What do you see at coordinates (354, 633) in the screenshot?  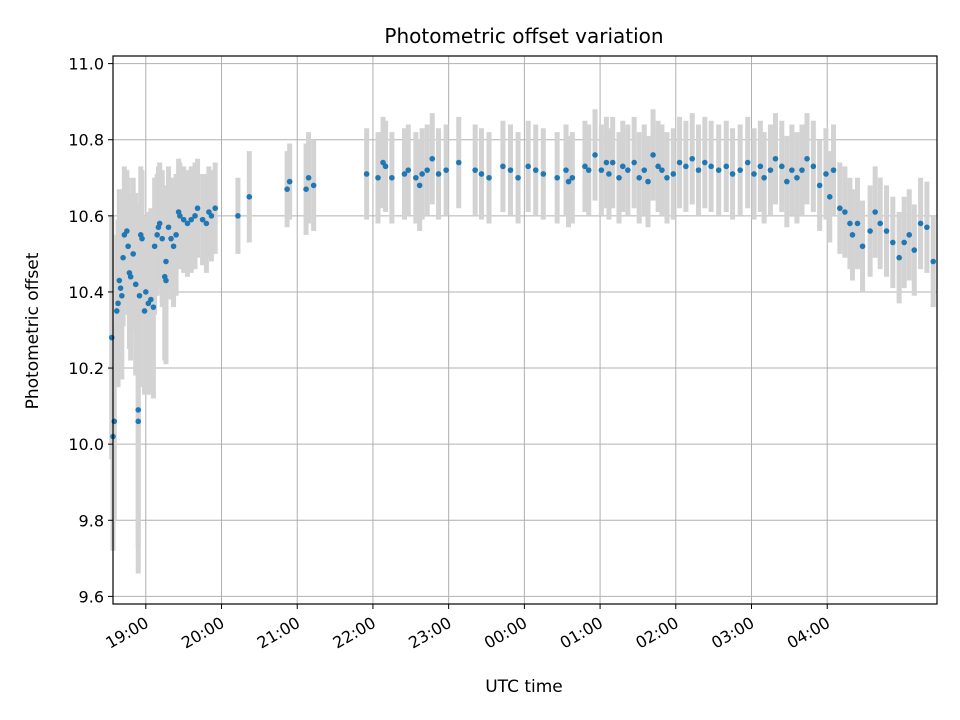 I see `x-tick-label: 22:00` at bounding box center [354, 633].